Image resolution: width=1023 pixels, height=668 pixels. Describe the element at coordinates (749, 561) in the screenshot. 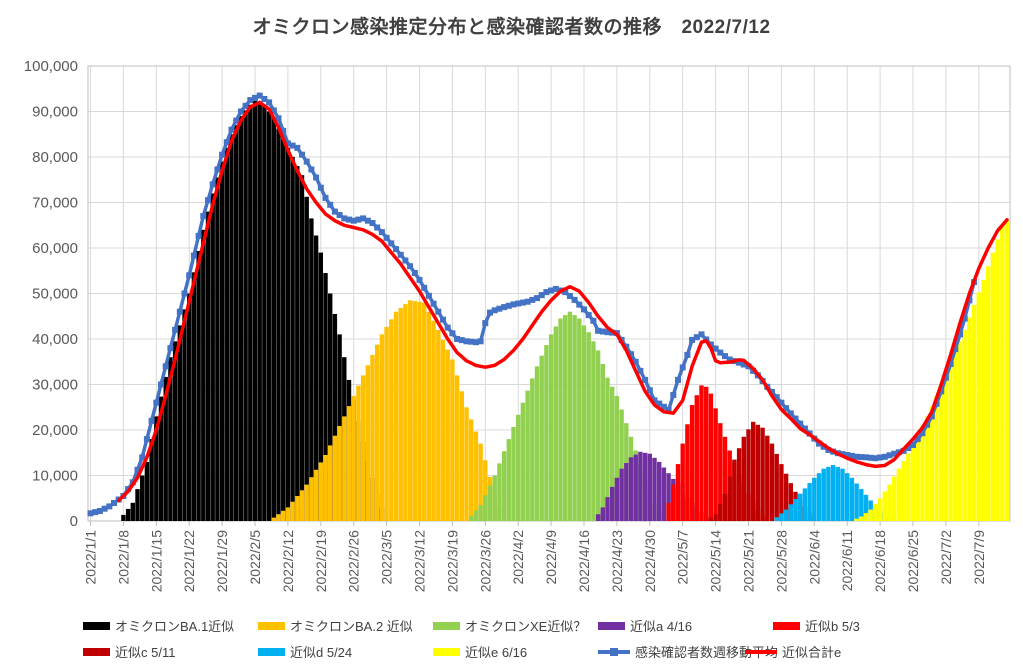

I see `x-tick-label: 2022/5/21` at that location.